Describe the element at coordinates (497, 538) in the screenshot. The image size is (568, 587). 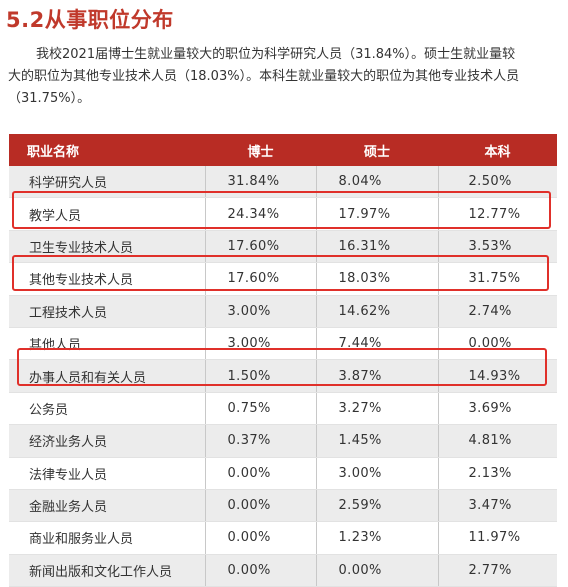
I see `bachelor-percent-cell: 11.97%` at that location.